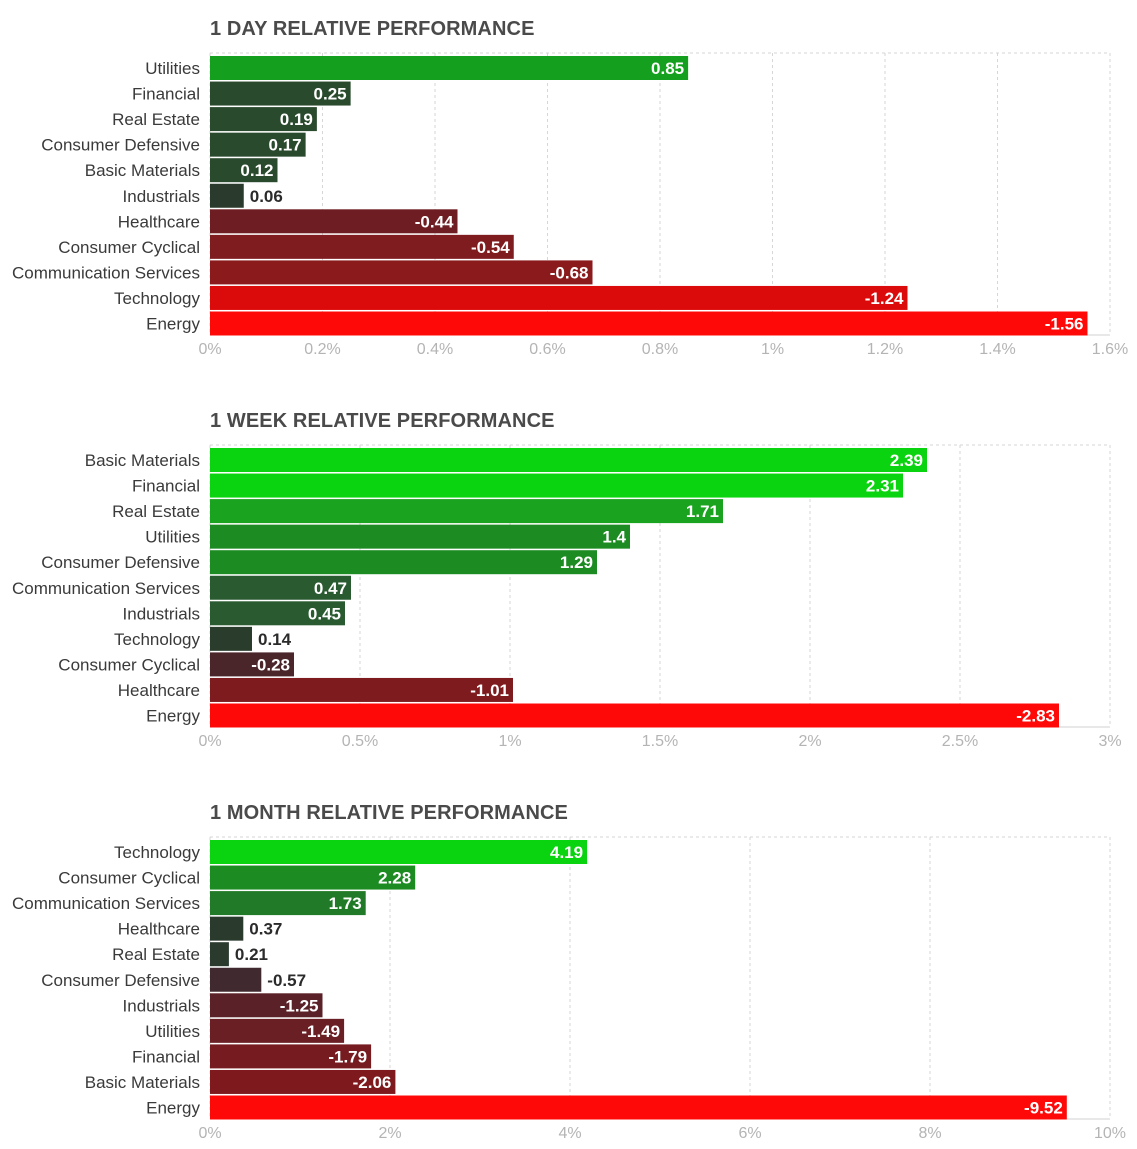 Image resolution: width=1137 pixels, height=1149 pixels. Describe the element at coordinates (286, 980) in the screenshot. I see `value-label: -0.57` at that location.